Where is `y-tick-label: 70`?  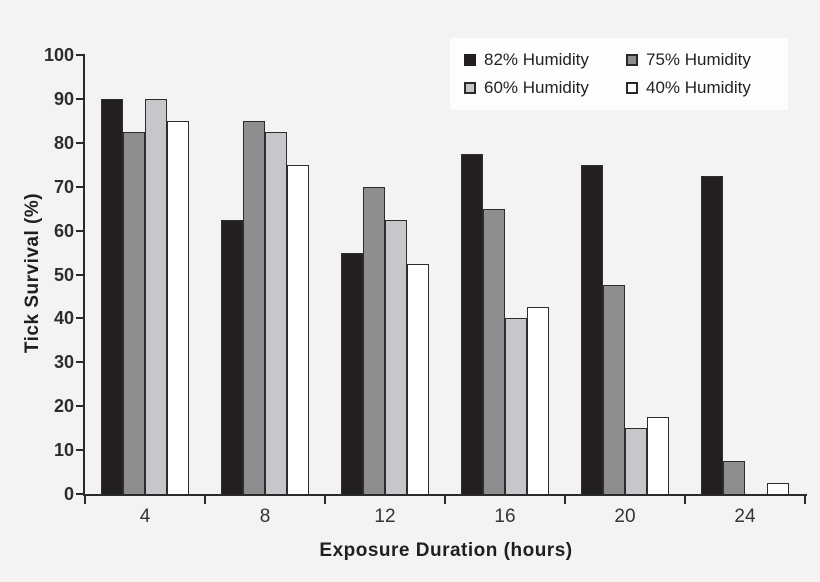 y-tick-label: 70 is located at coordinates (63, 186).